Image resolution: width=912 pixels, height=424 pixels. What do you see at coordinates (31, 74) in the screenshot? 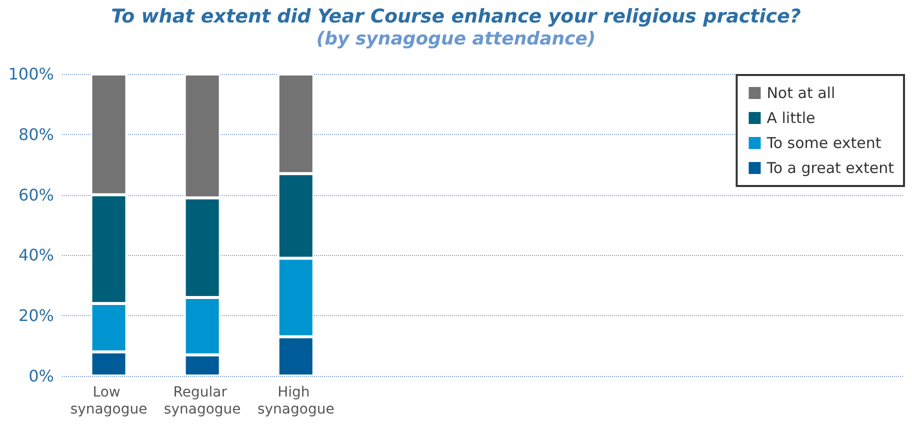
I see `y-tick-label: 100%` at bounding box center [31, 74].